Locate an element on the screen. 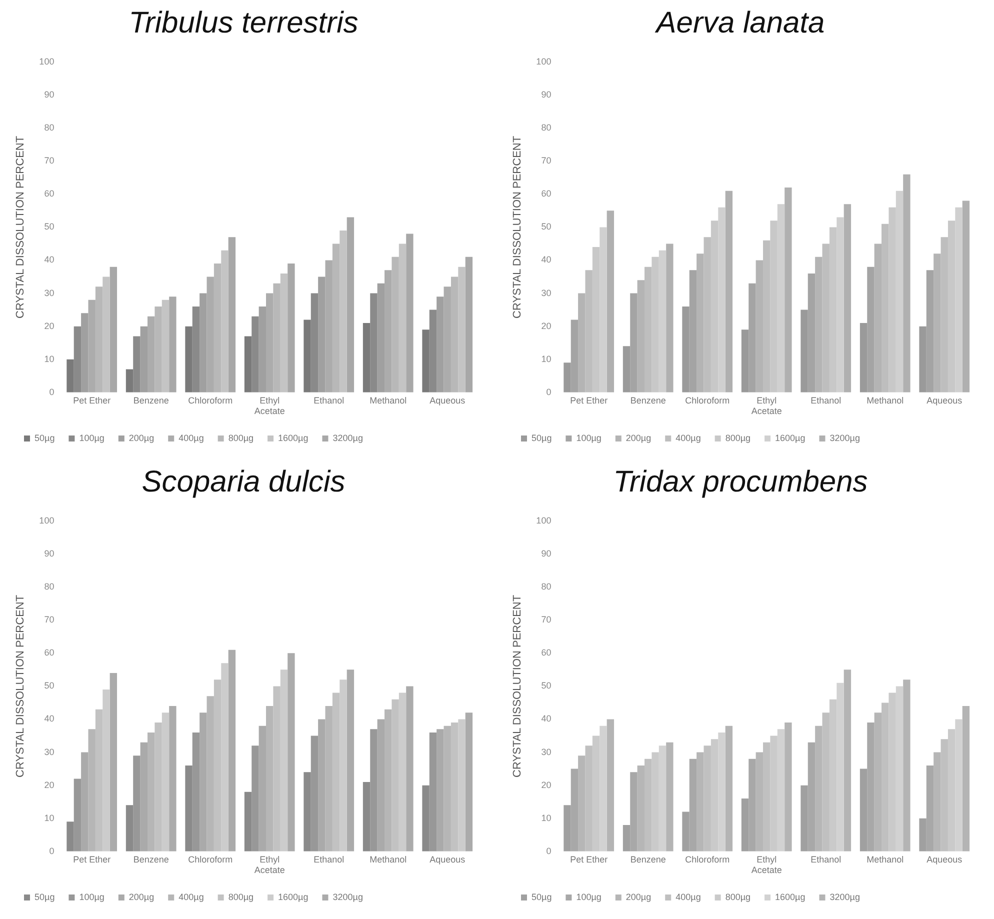  legend-label: 50µg is located at coordinates (44, 437).